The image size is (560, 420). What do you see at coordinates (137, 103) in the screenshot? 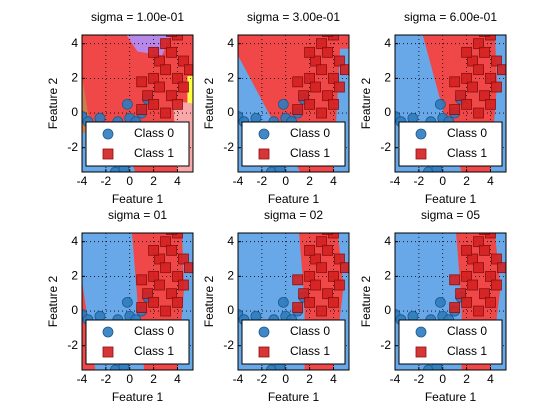
I see `scatter-points` at bounding box center [137, 103].